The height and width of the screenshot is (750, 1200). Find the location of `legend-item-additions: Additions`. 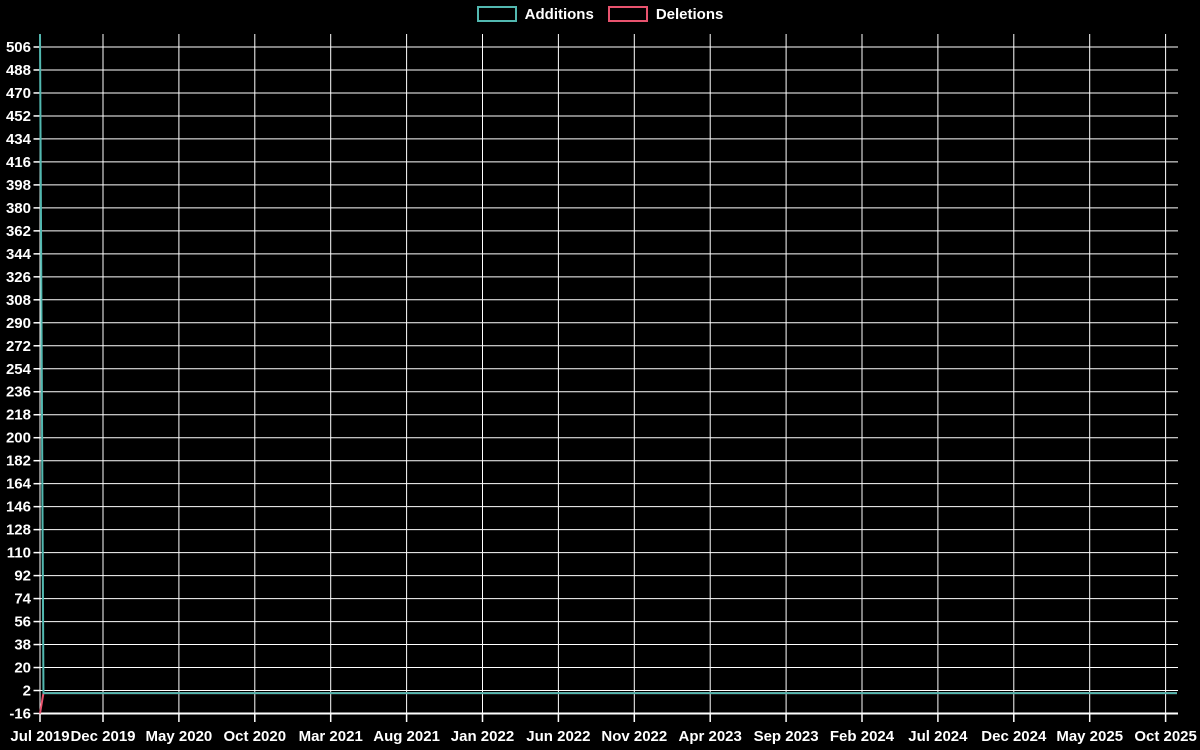

legend-item-additions: Additions is located at coordinates (535, 14).